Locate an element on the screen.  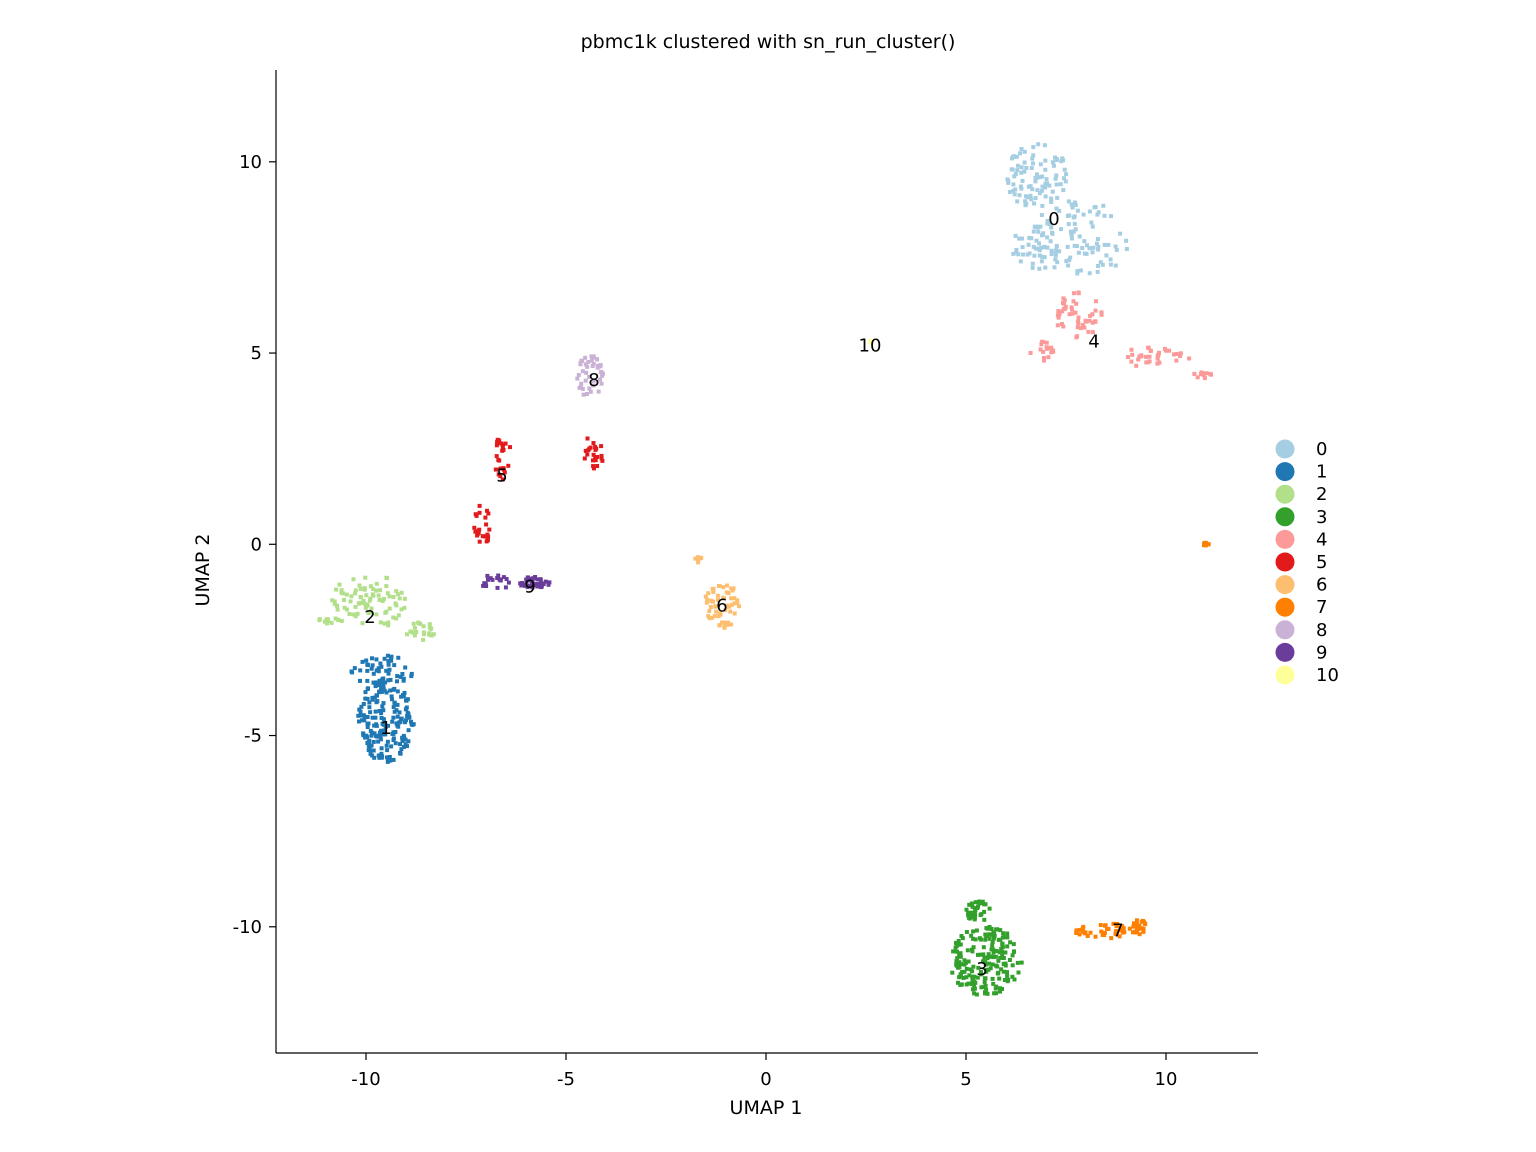
cluster-label-5: 5 is located at coordinates (501, 475).